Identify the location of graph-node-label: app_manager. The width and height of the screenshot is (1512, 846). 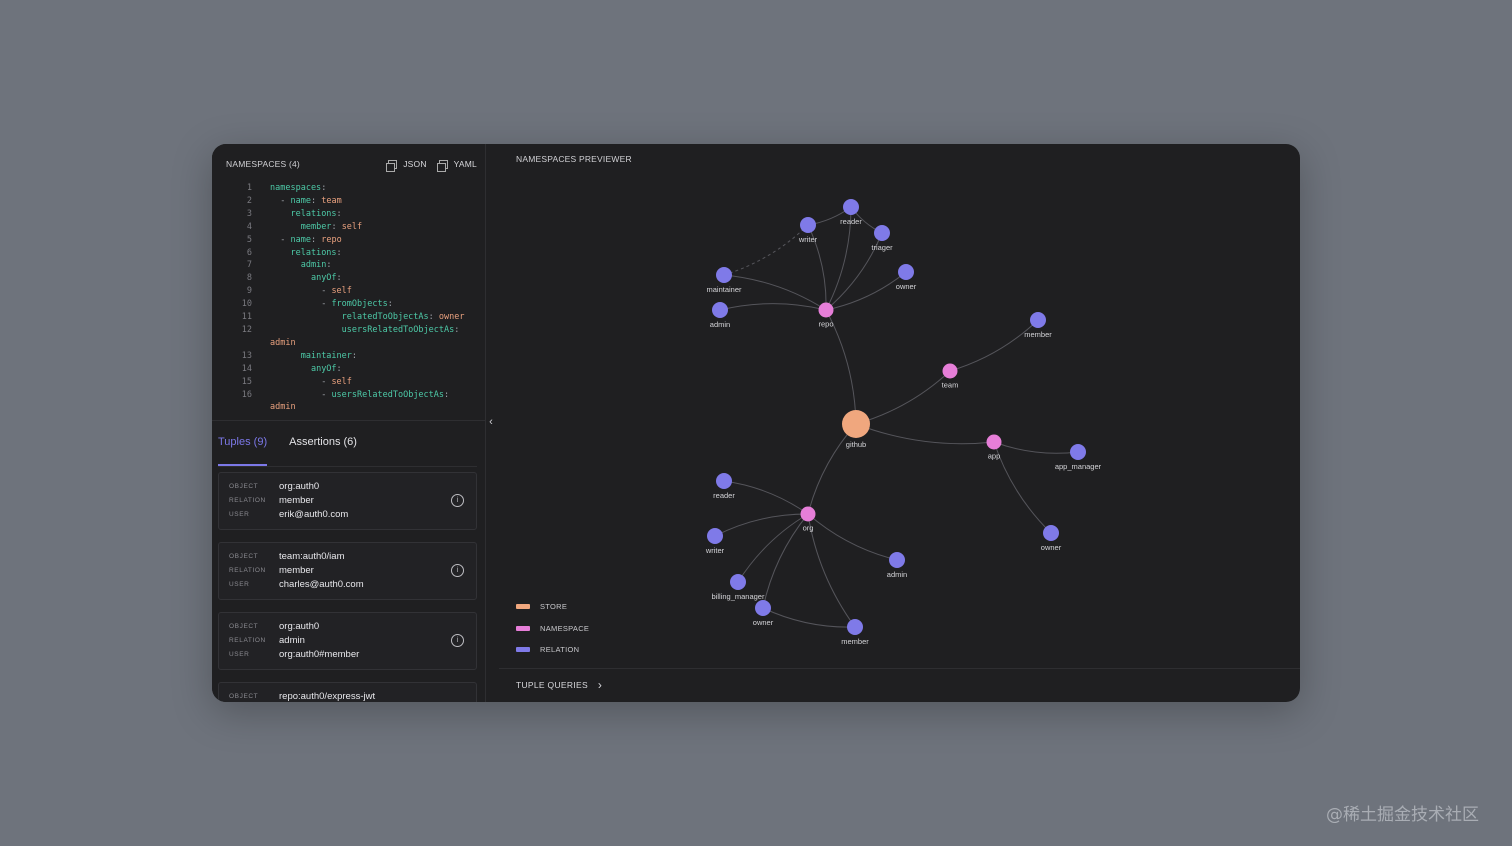
(1078, 466).